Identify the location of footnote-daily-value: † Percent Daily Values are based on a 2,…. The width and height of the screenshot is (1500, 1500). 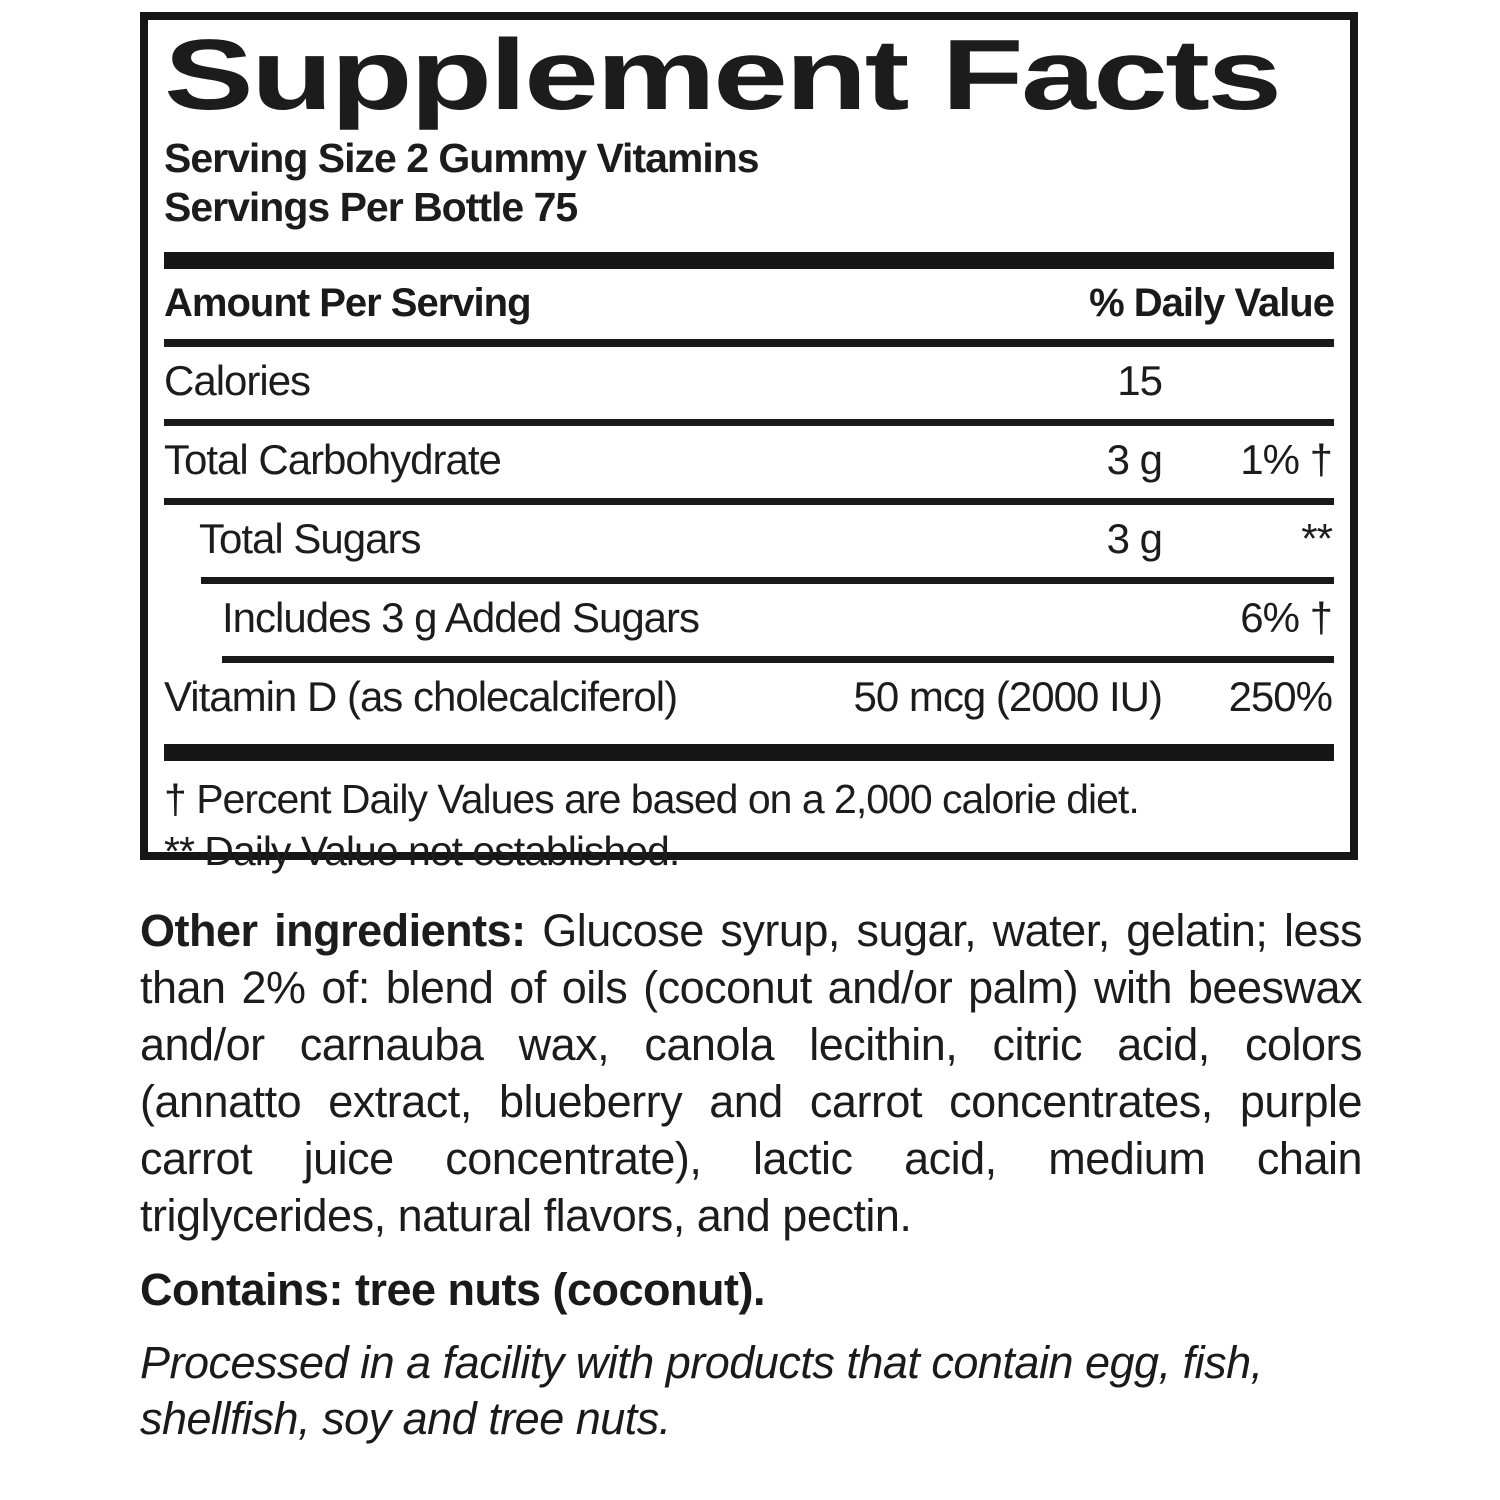
(652, 799).